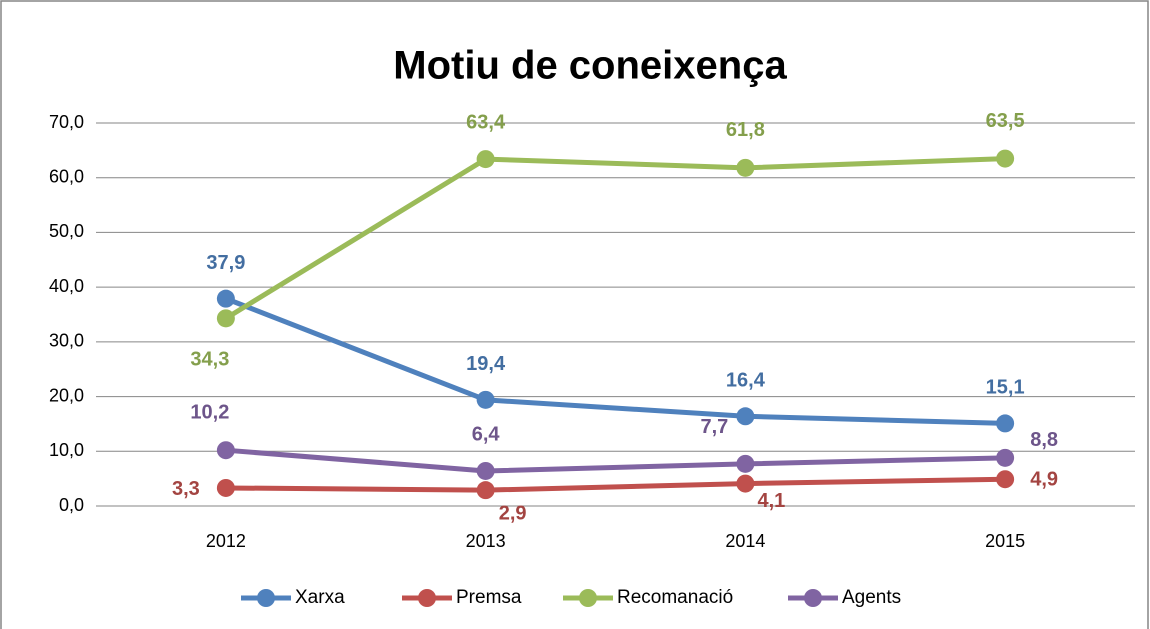 The image size is (1150, 629). Describe the element at coordinates (66, 176) in the screenshot. I see `y-tick-label: 60,0` at that location.